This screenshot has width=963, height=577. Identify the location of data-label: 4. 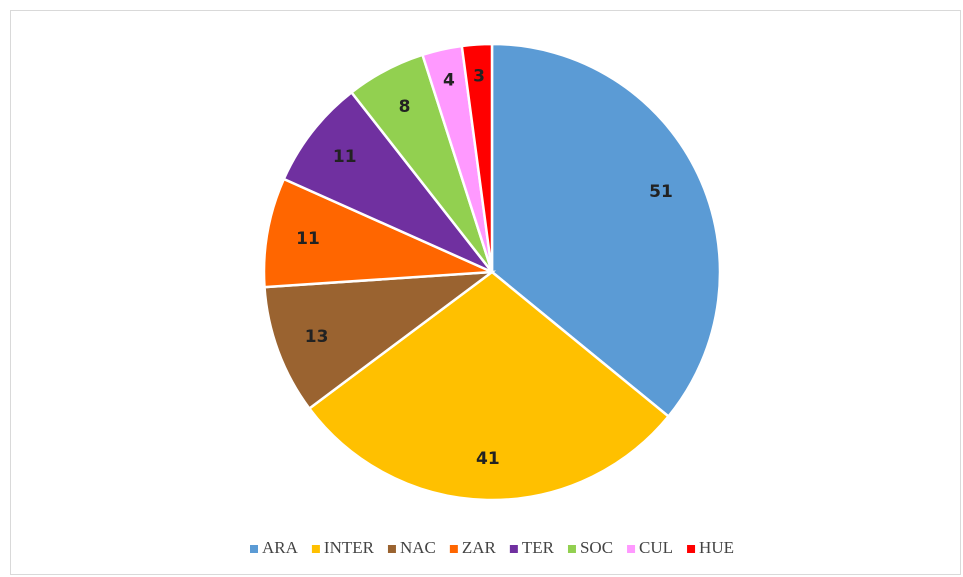
(449, 81).